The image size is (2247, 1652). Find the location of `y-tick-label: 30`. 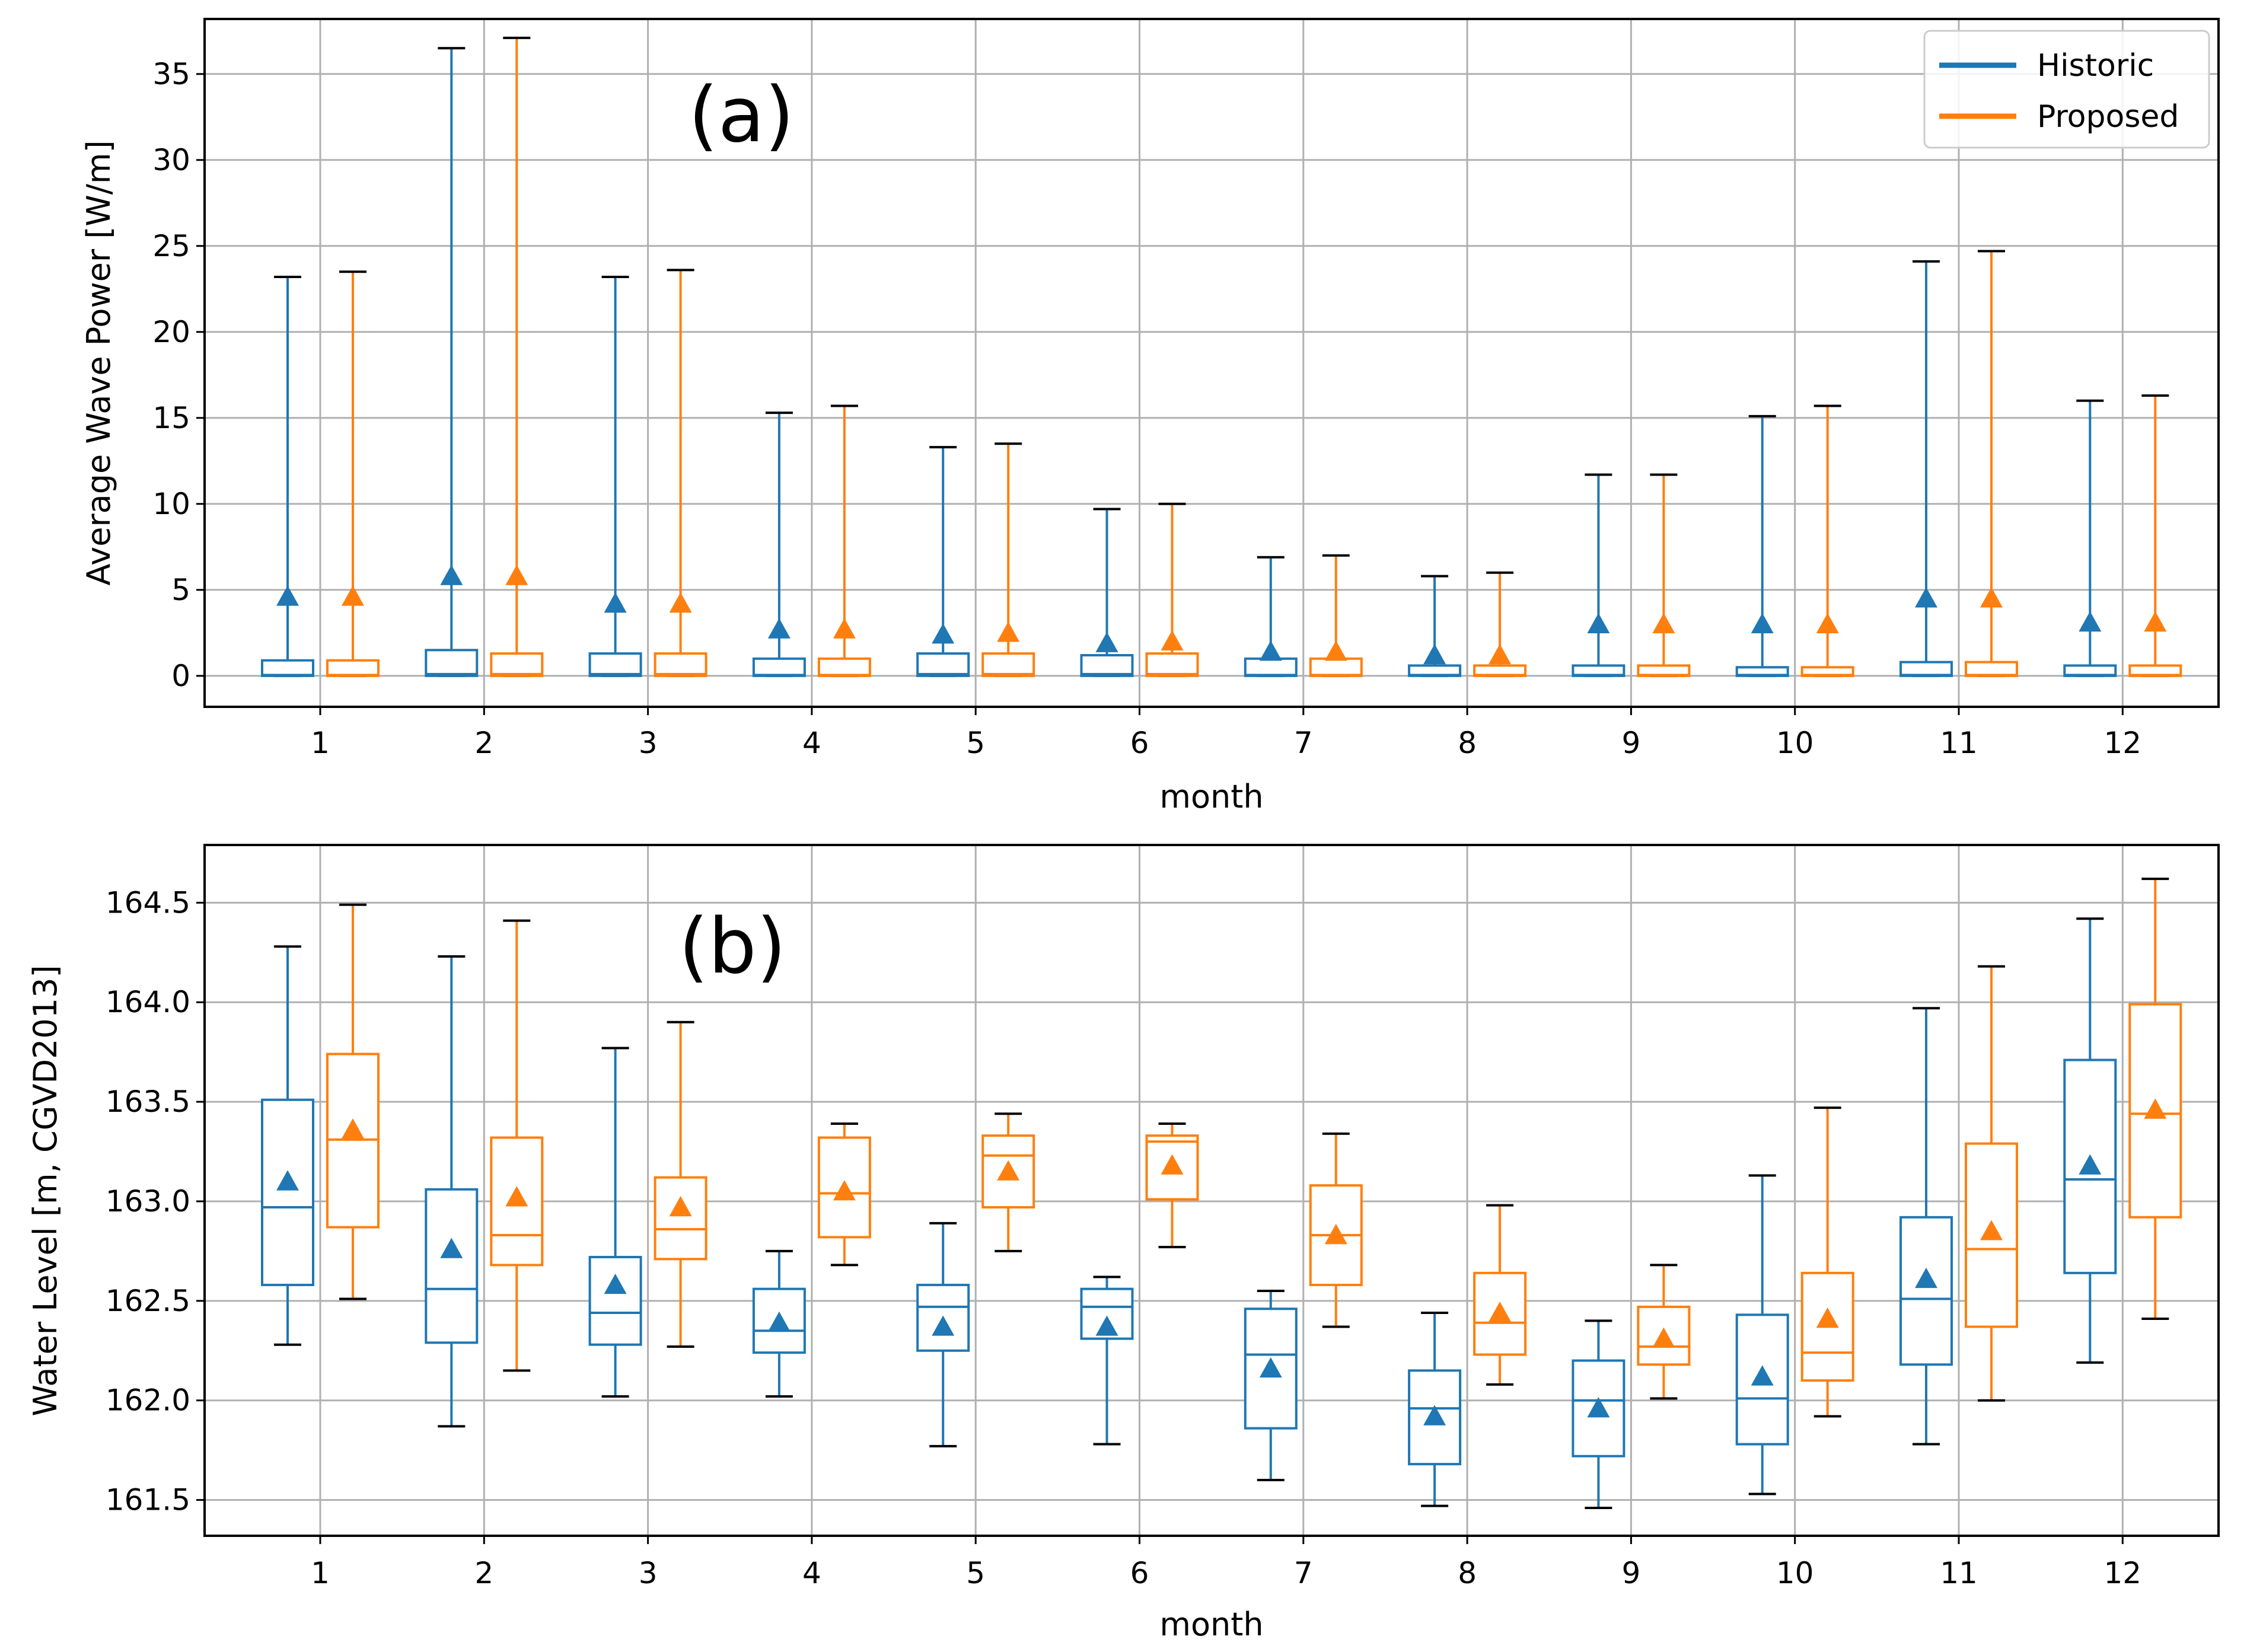

y-tick-label: 30 is located at coordinates (171, 160).